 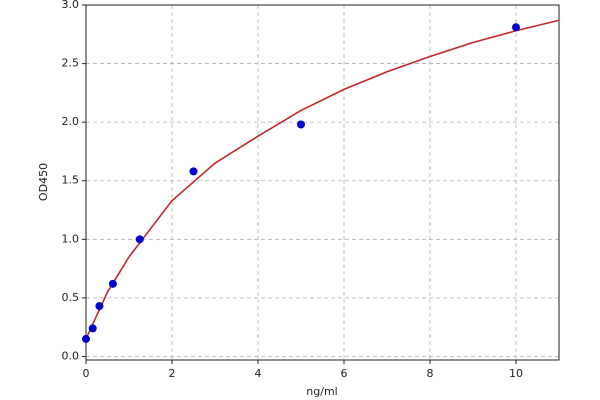 What do you see at coordinates (71, 5) in the screenshot?
I see `y-tick-label: 3.0` at bounding box center [71, 5].